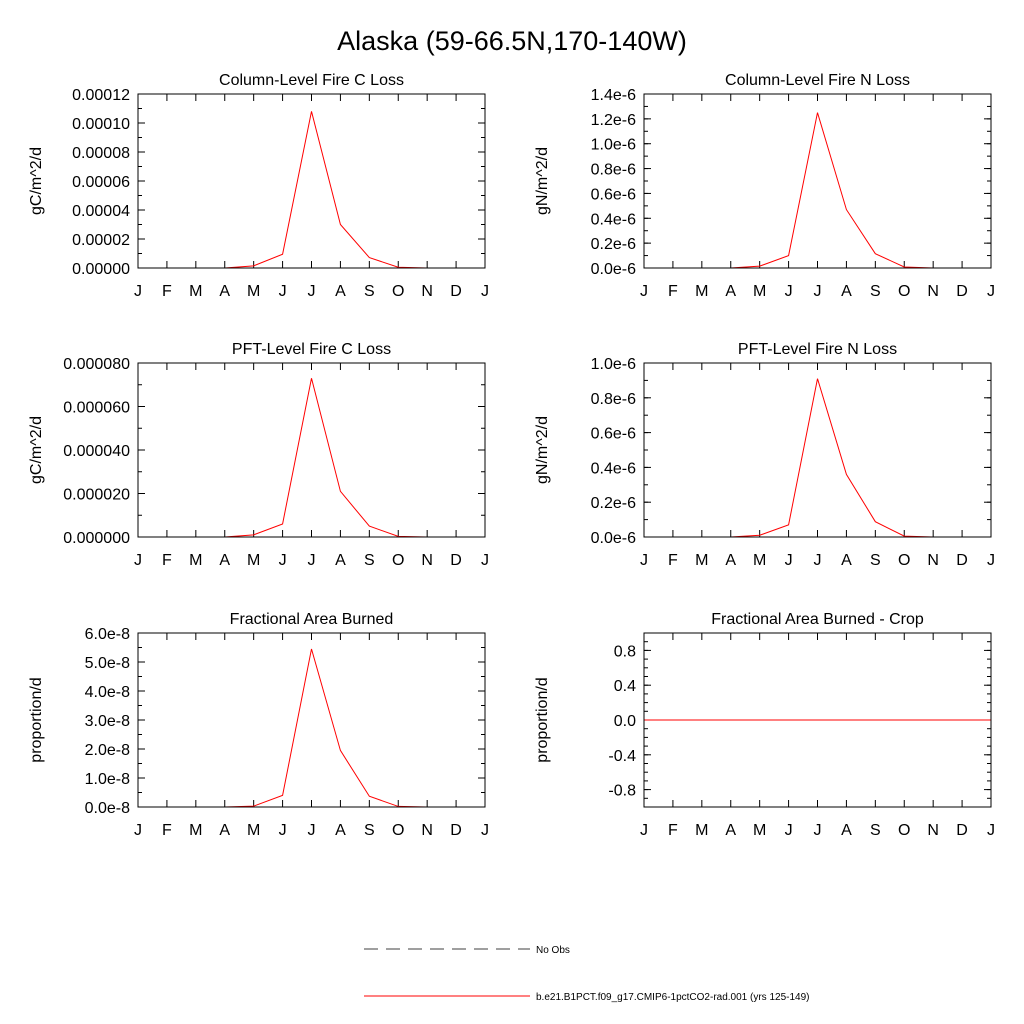 This screenshot has width=1024, height=1024. I want to click on y-tick-label: 4.0e-8, so click(107, 692).